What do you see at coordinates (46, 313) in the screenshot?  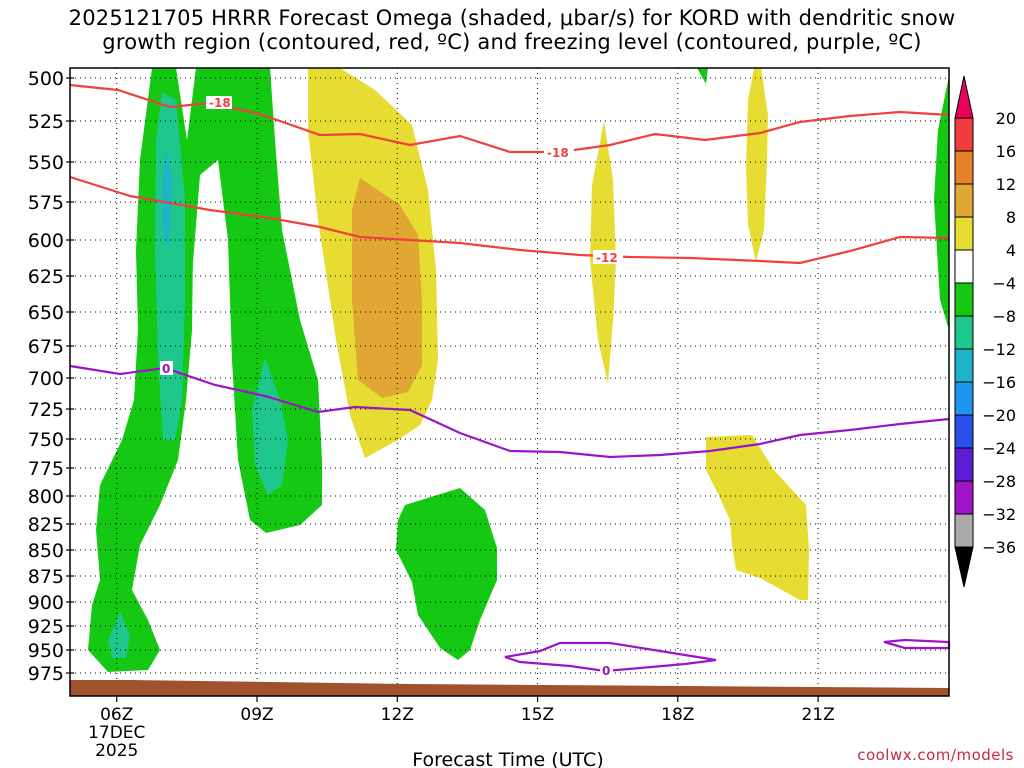 I see `y-tick-label: 650` at bounding box center [46, 313].